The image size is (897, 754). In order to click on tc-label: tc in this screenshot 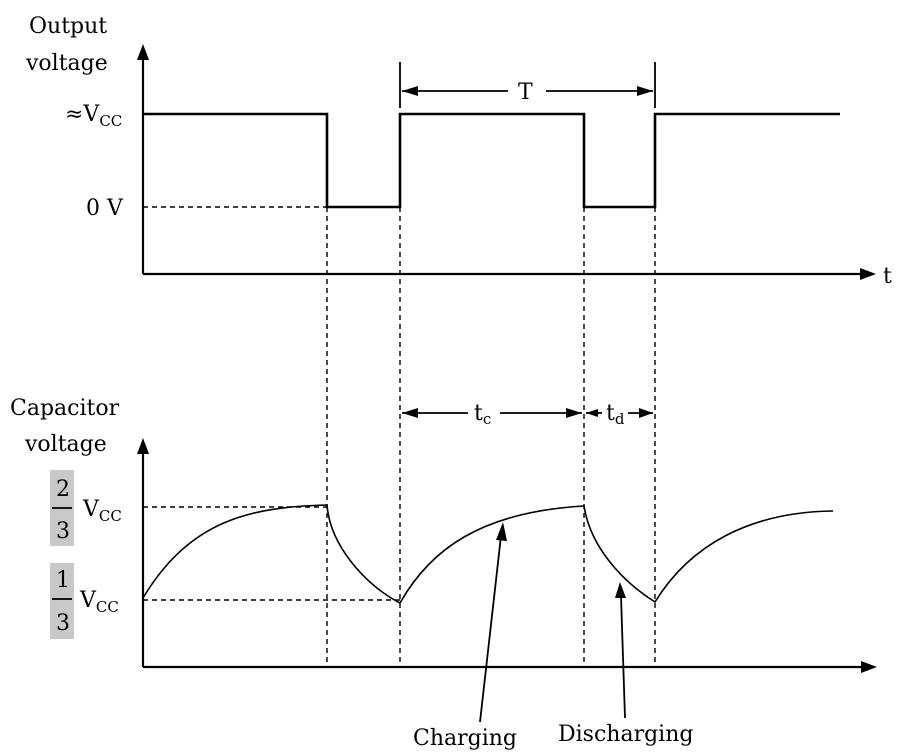, I will do `click(482, 414)`.